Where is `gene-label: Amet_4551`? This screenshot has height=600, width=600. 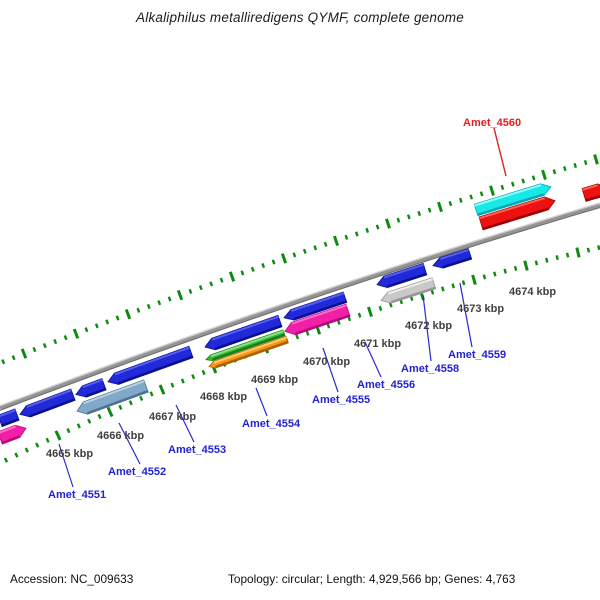
gene-label: Amet_4551 is located at coordinates (77, 495).